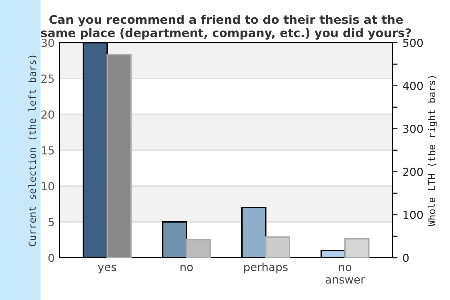  I want to click on x-tick-label: yes, so click(107, 269).